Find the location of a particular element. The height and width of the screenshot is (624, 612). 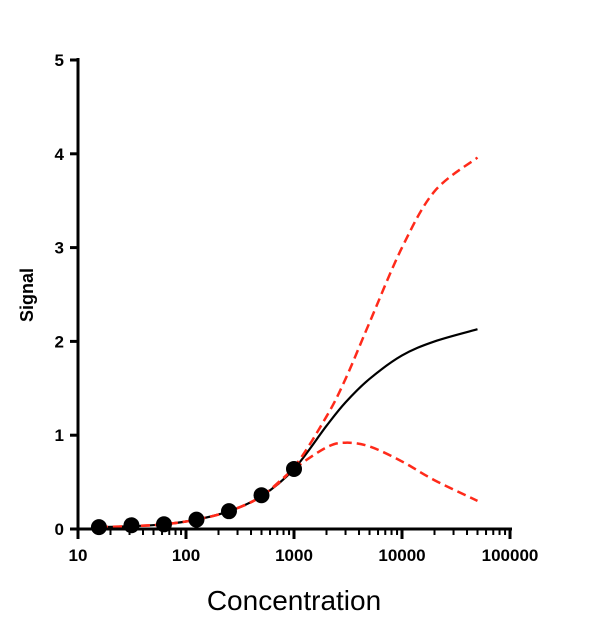

data-points is located at coordinates (196, 498).